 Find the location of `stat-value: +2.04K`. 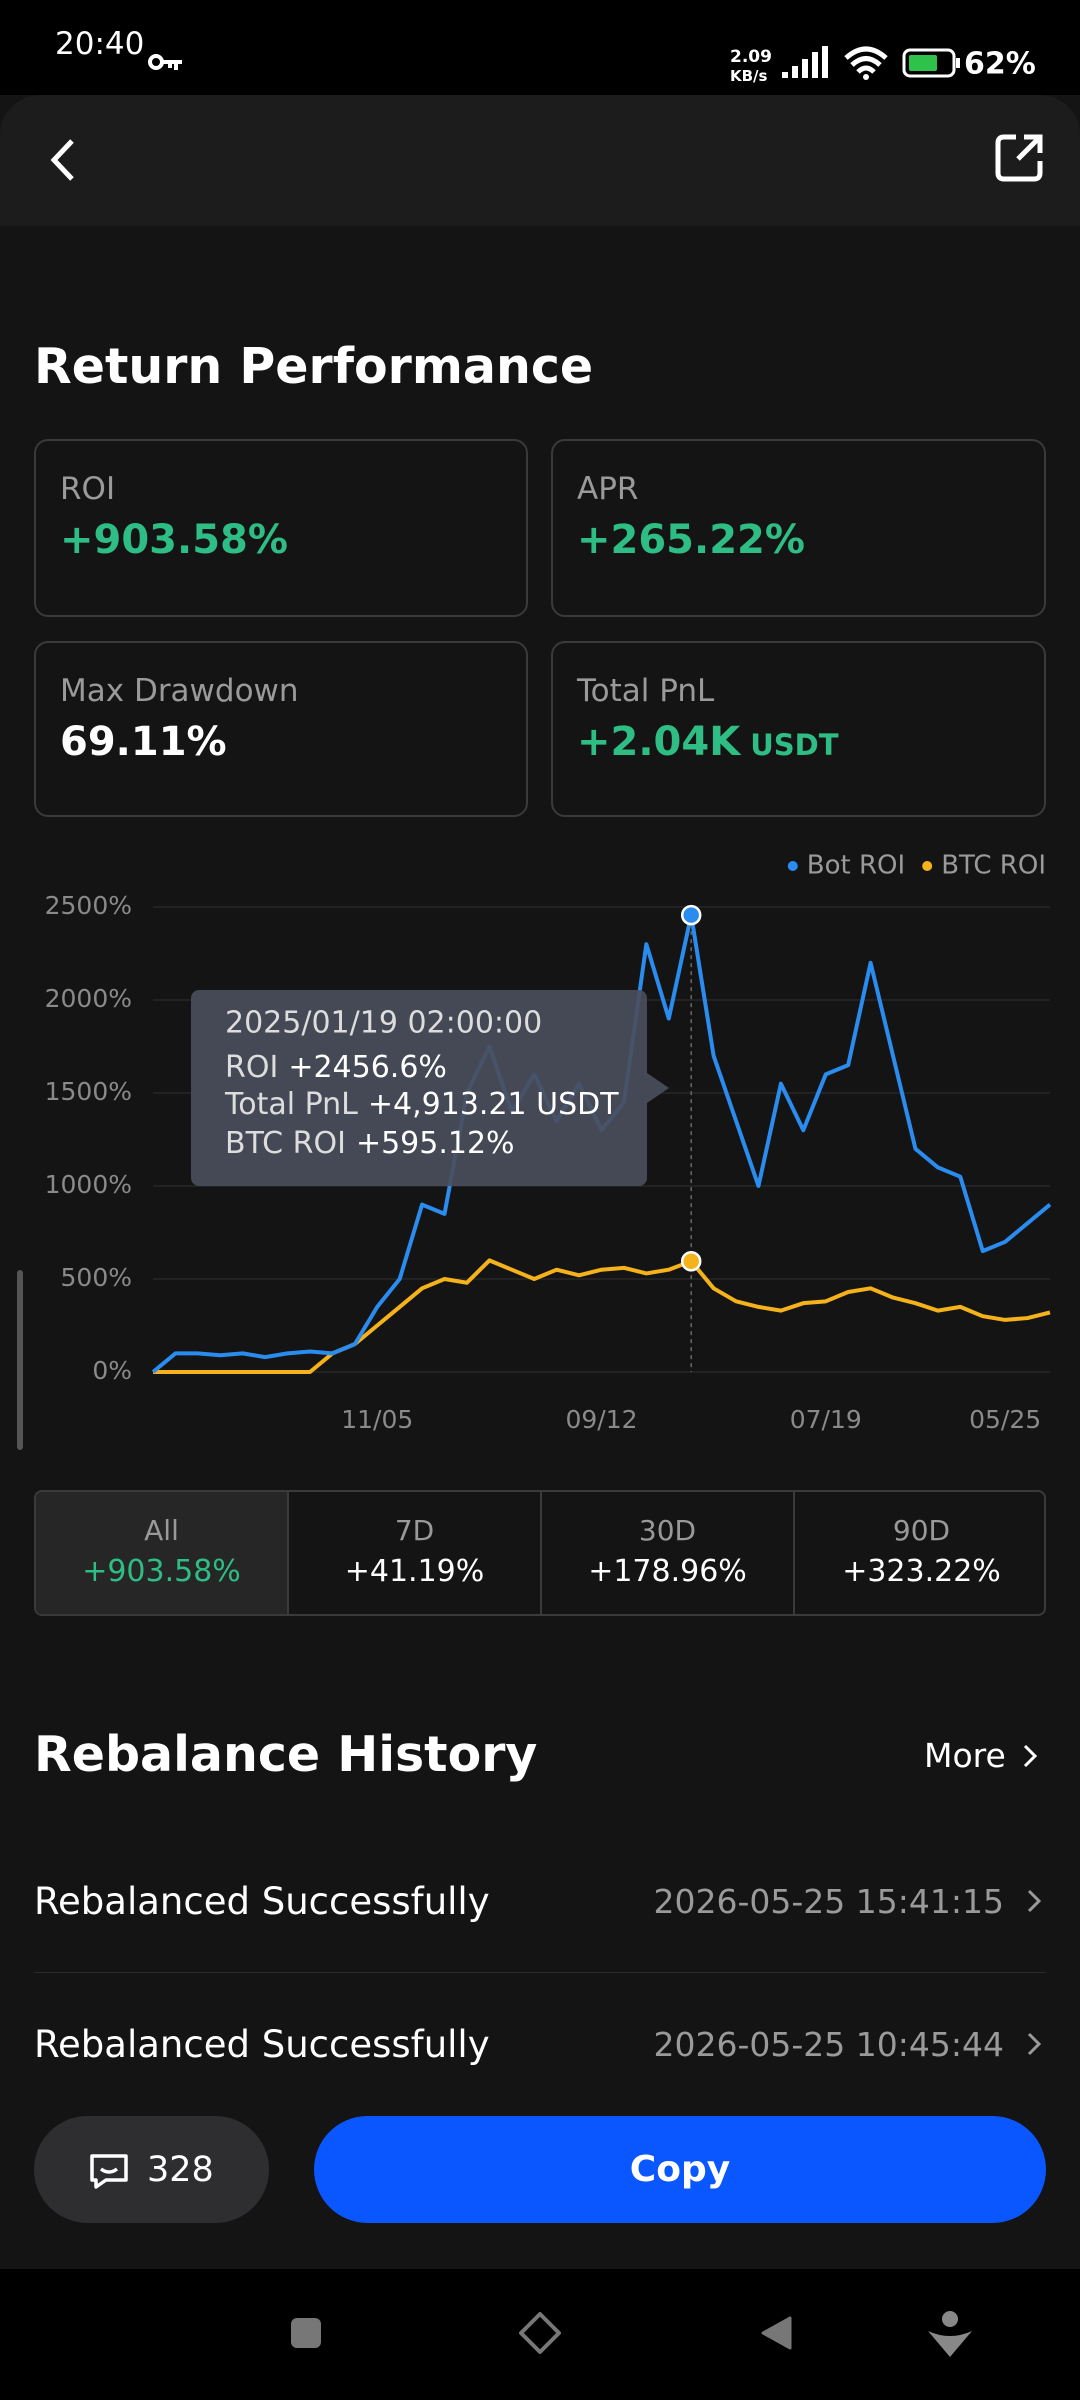

stat-value: +2.04K is located at coordinates (659, 742).